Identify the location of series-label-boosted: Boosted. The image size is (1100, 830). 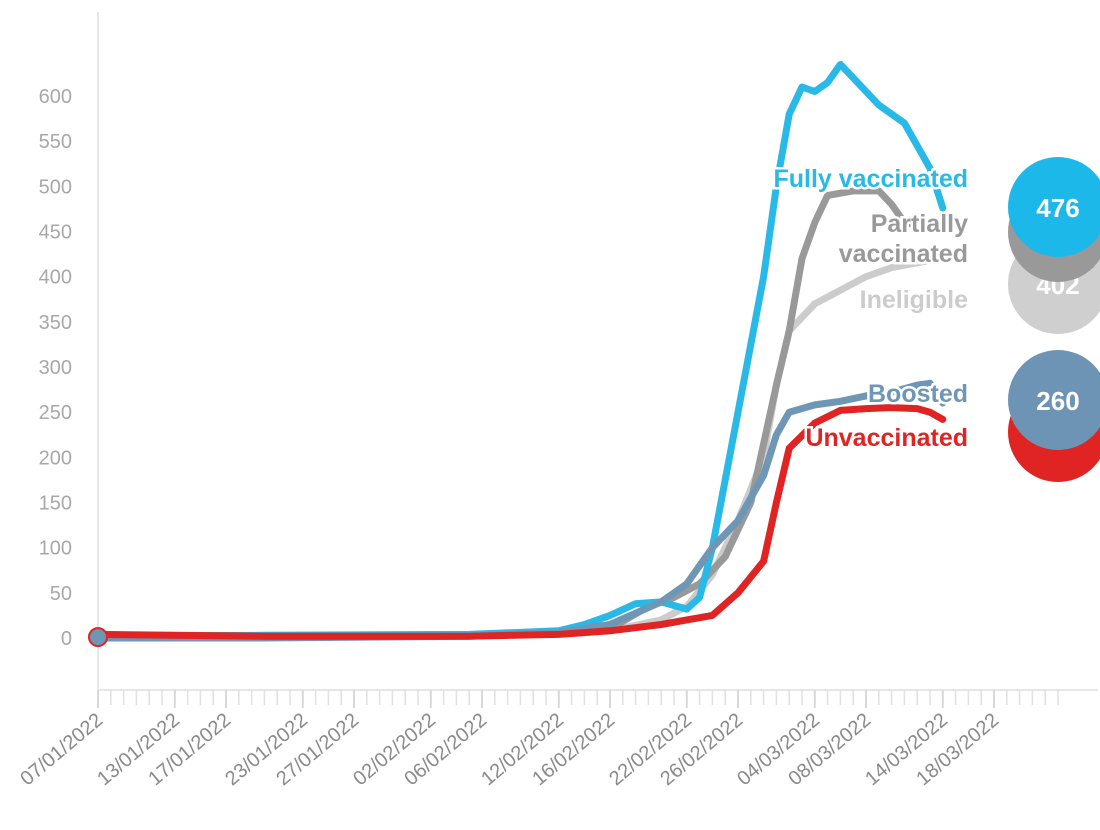
(918, 394).